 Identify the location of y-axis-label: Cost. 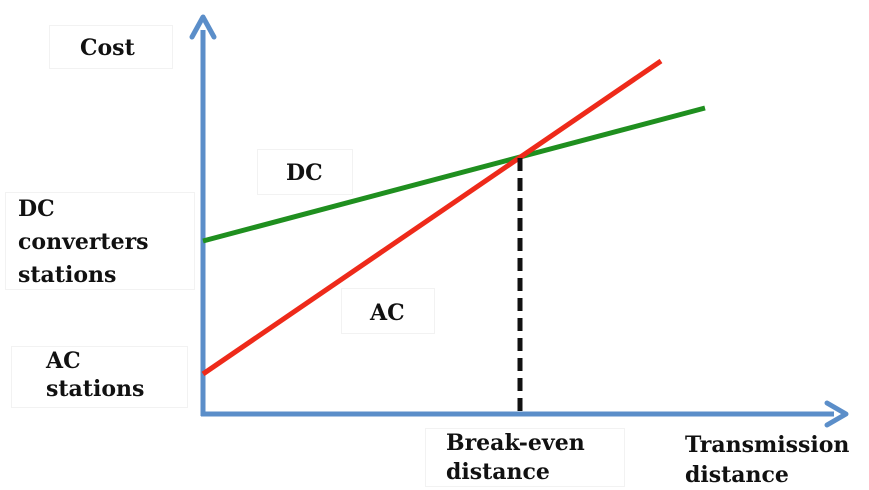
(111, 47).